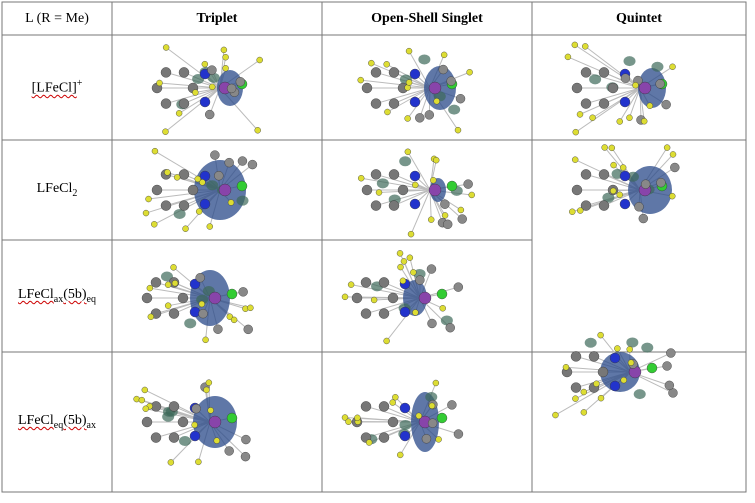 This screenshot has width=755, height=503. What do you see at coordinates (91, 299) in the screenshot?
I see `label-sub: eq` at bounding box center [91, 299].